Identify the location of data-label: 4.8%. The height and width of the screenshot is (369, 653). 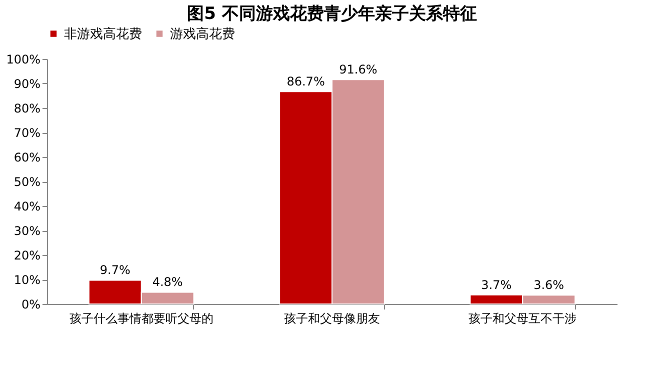
(167, 282).